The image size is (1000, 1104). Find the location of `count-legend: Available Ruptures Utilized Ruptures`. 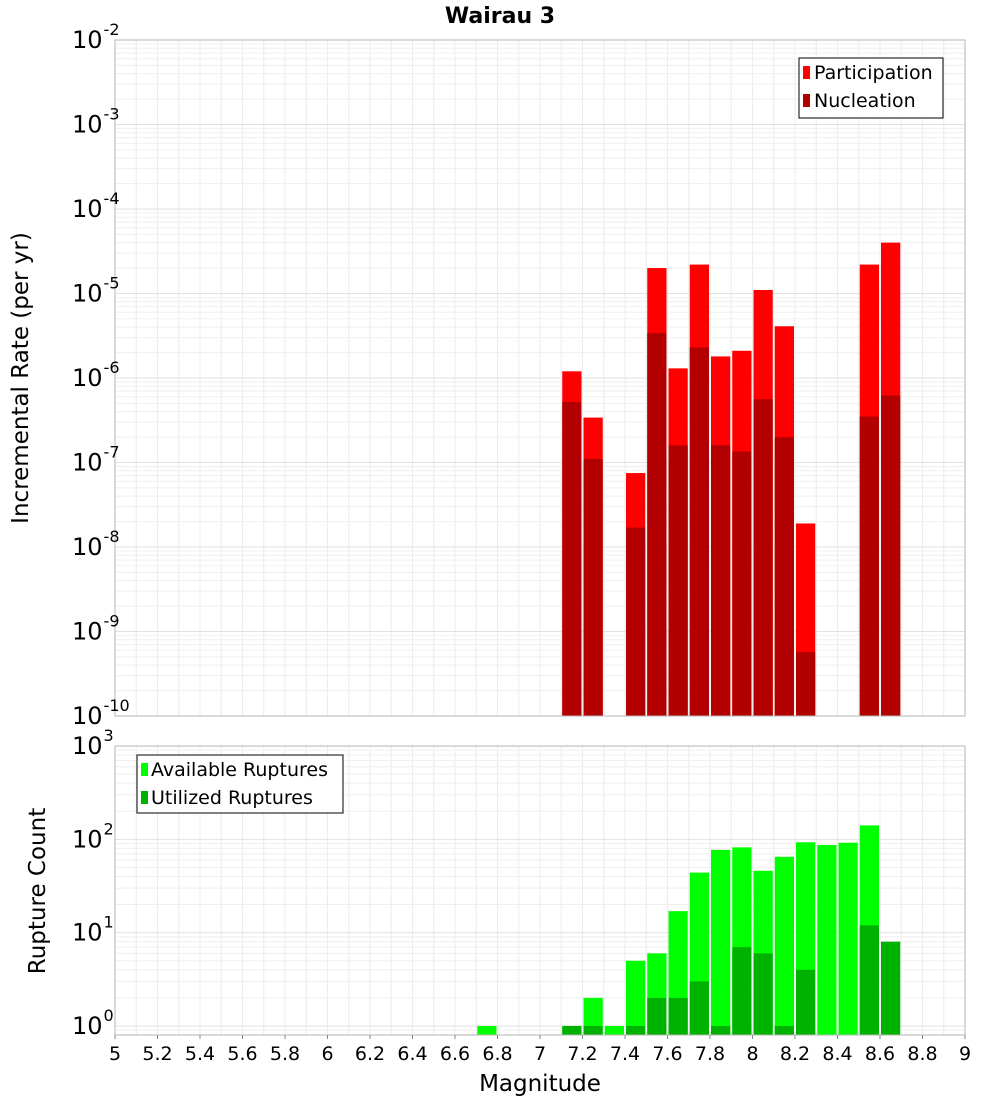

count-legend: Available Ruptures Utilized Ruptures is located at coordinates (240, 784).